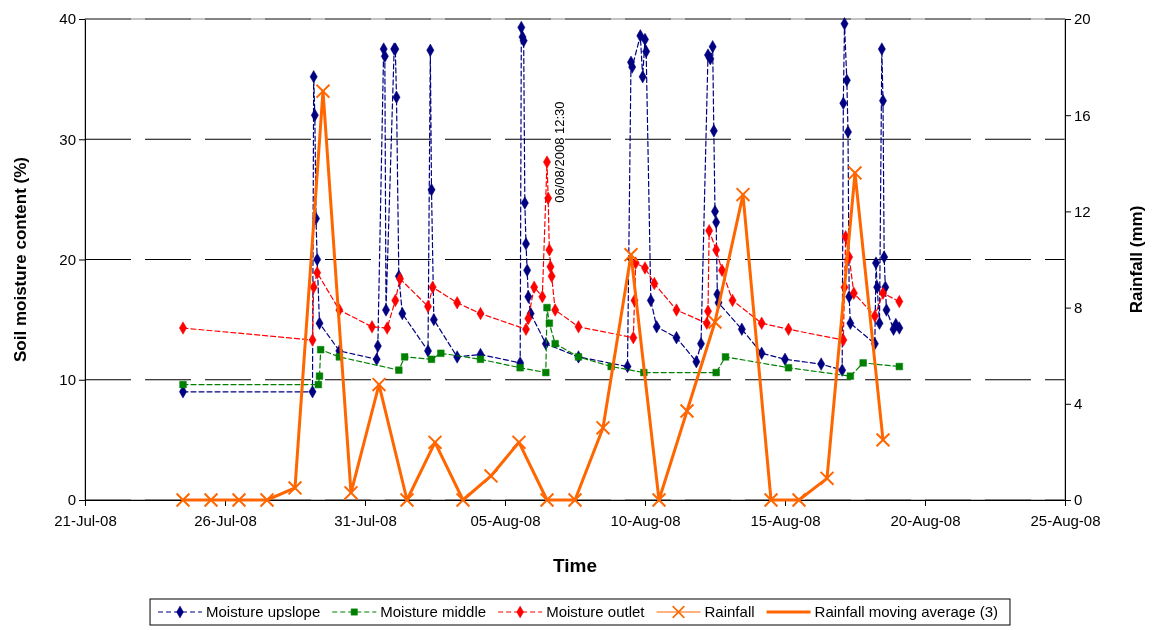  What do you see at coordinates (559, 152) in the screenshot?
I see `annotation: 06/08/2008 12:30` at bounding box center [559, 152].